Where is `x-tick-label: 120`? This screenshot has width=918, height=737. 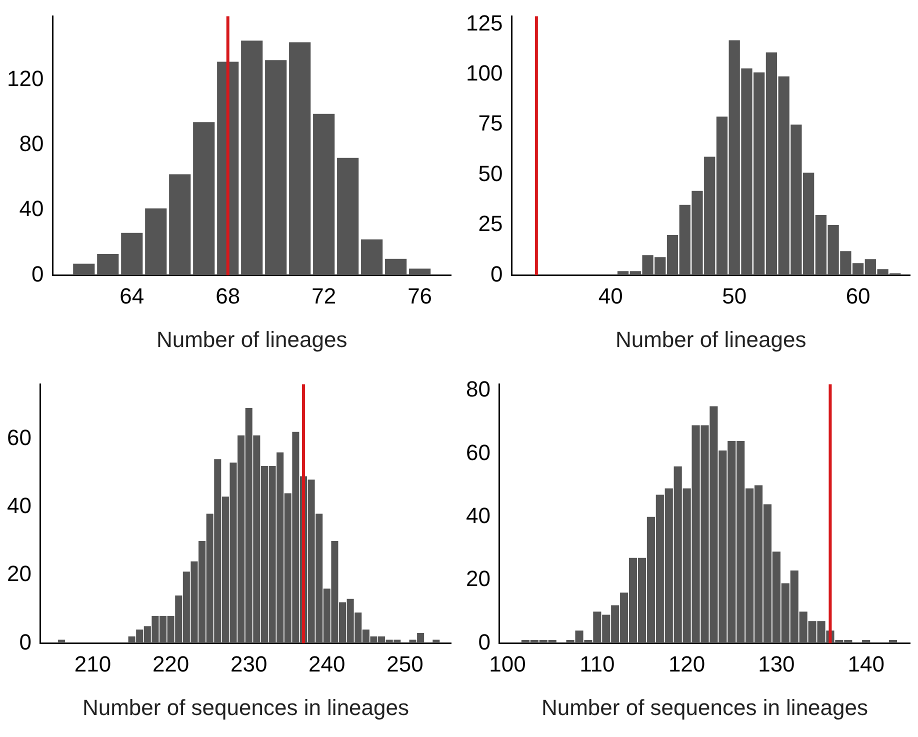
x-tick-label: 120 is located at coordinates (687, 663).